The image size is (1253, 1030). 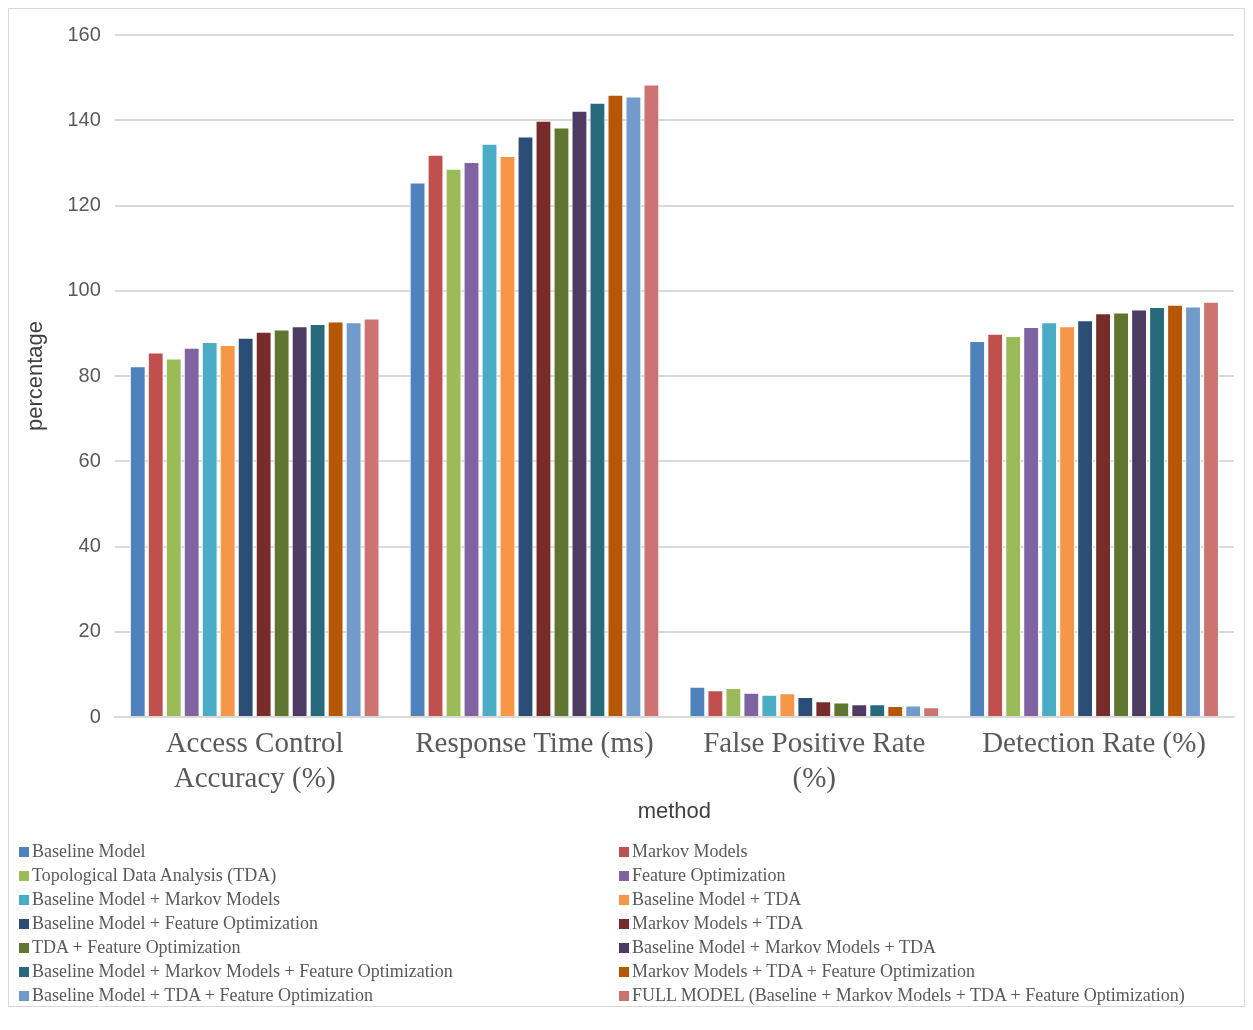 What do you see at coordinates (35, 376) in the screenshot?
I see `y-axis-title: percentage` at bounding box center [35, 376].